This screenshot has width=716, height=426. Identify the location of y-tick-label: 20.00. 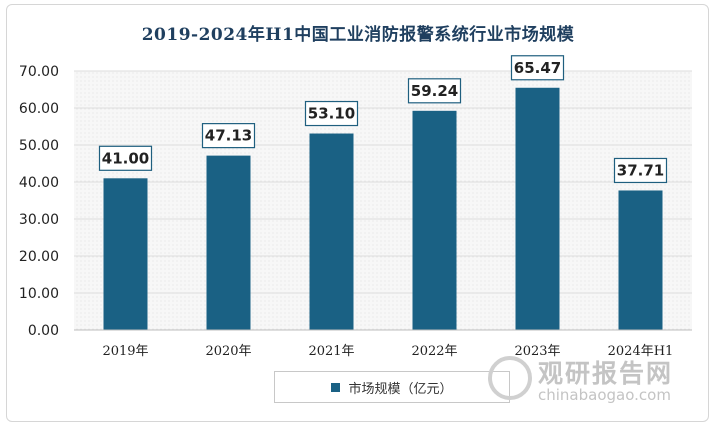
(39, 257).